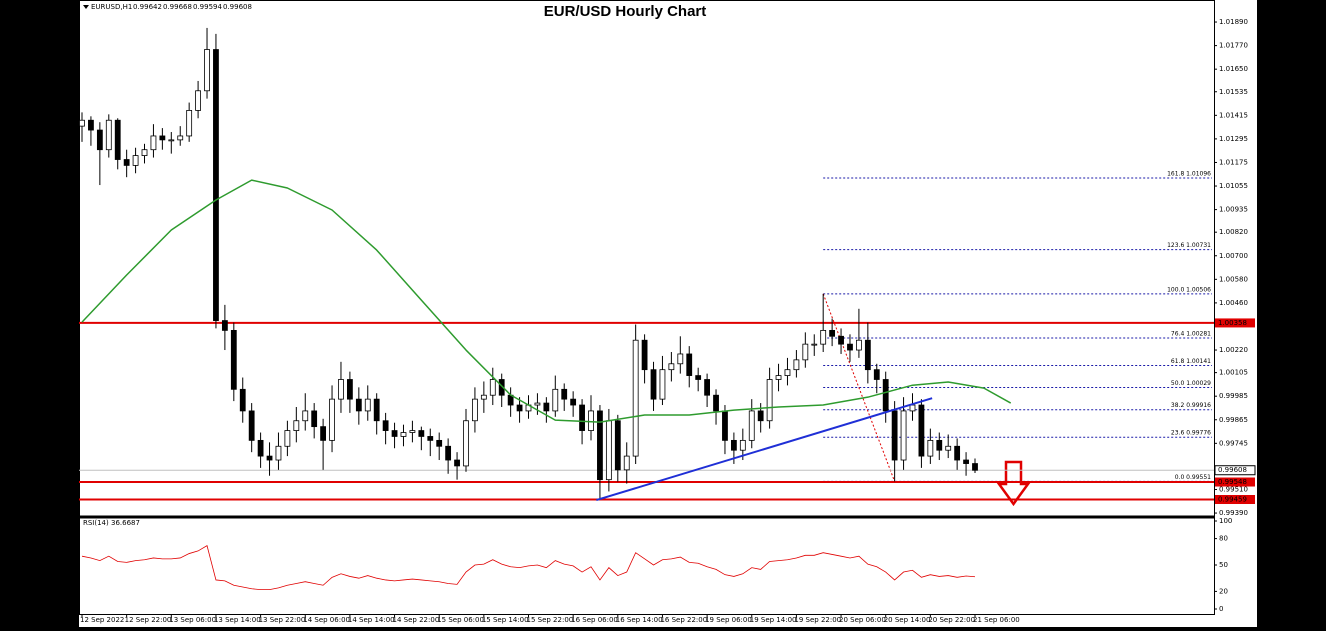 The image size is (1326, 631). What do you see at coordinates (1232, 323) in the screenshot?
I see `price-tag-label: 1.00358` at bounding box center [1232, 323].